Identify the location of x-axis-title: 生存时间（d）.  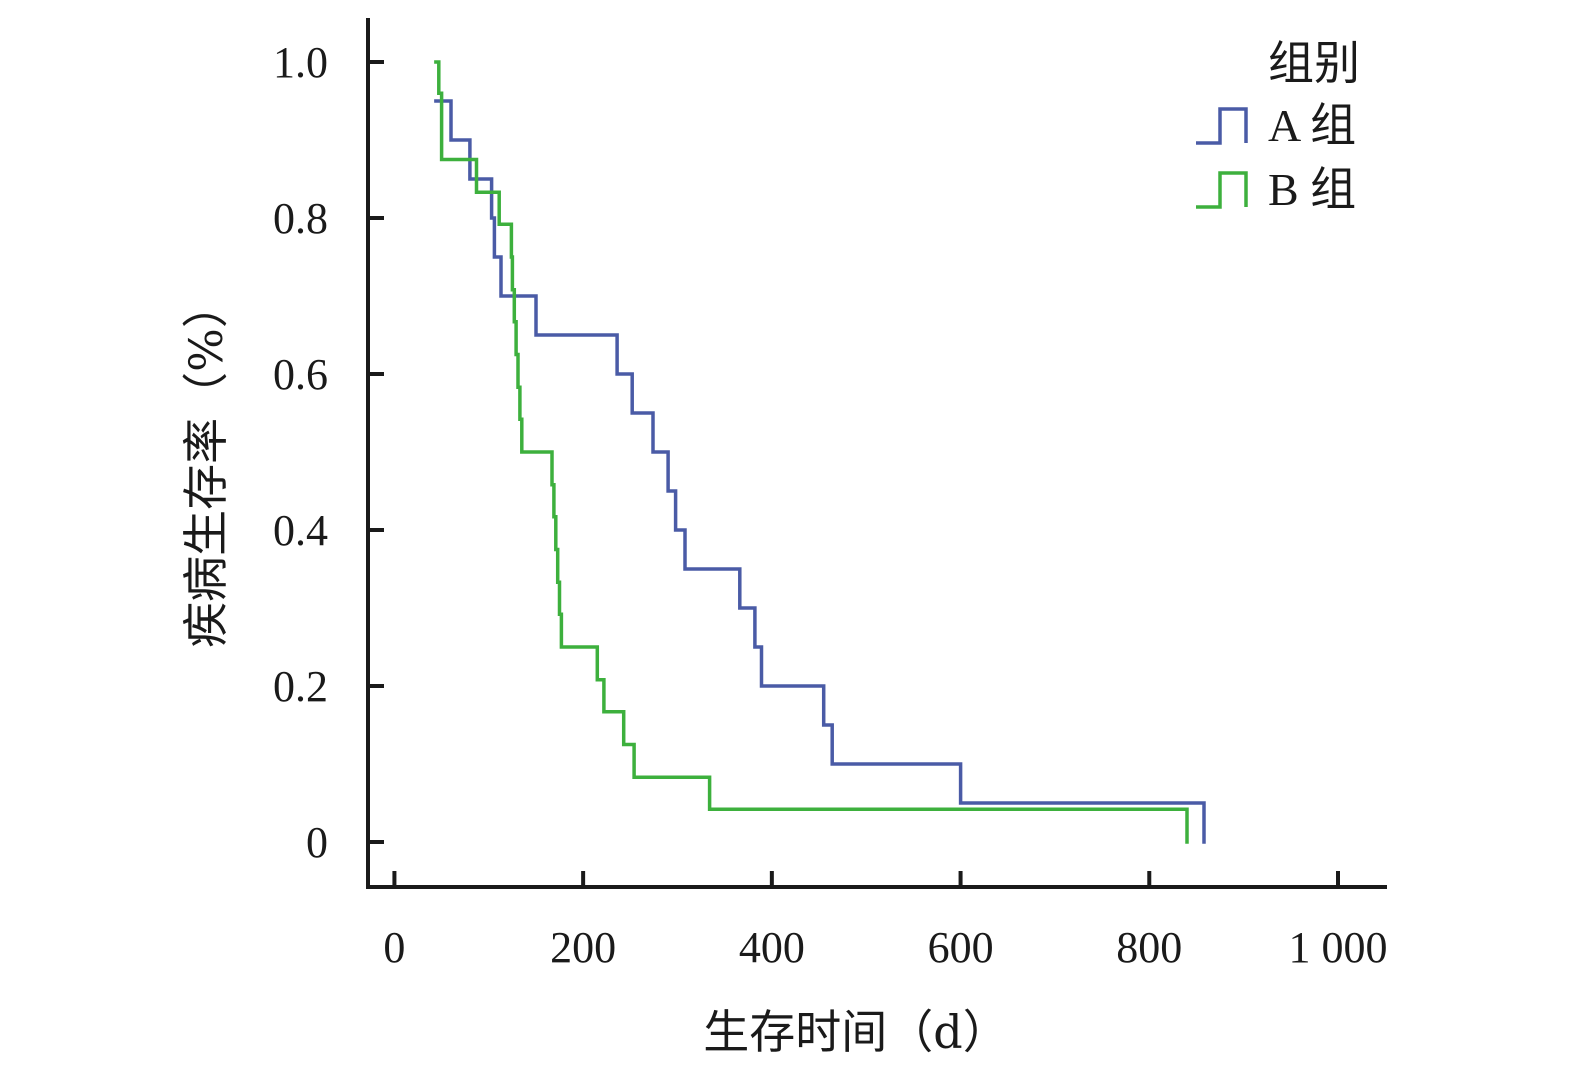
(855, 1032).